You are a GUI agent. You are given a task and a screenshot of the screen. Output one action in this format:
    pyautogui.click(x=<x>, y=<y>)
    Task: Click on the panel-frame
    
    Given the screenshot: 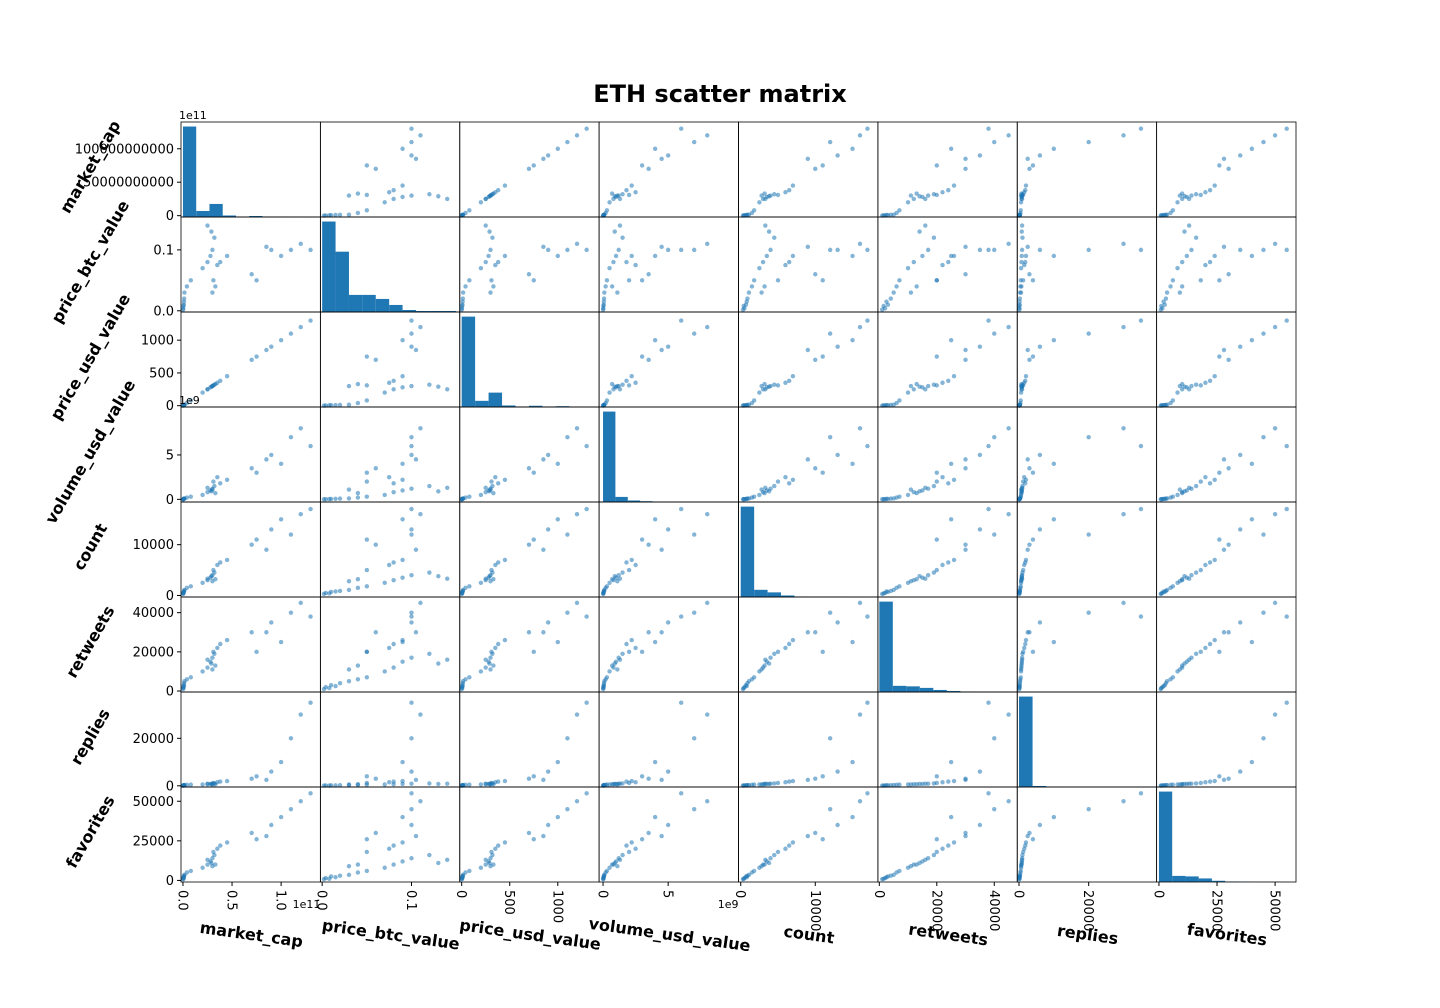 What is the action you would take?
    pyautogui.click(x=1087, y=549)
    